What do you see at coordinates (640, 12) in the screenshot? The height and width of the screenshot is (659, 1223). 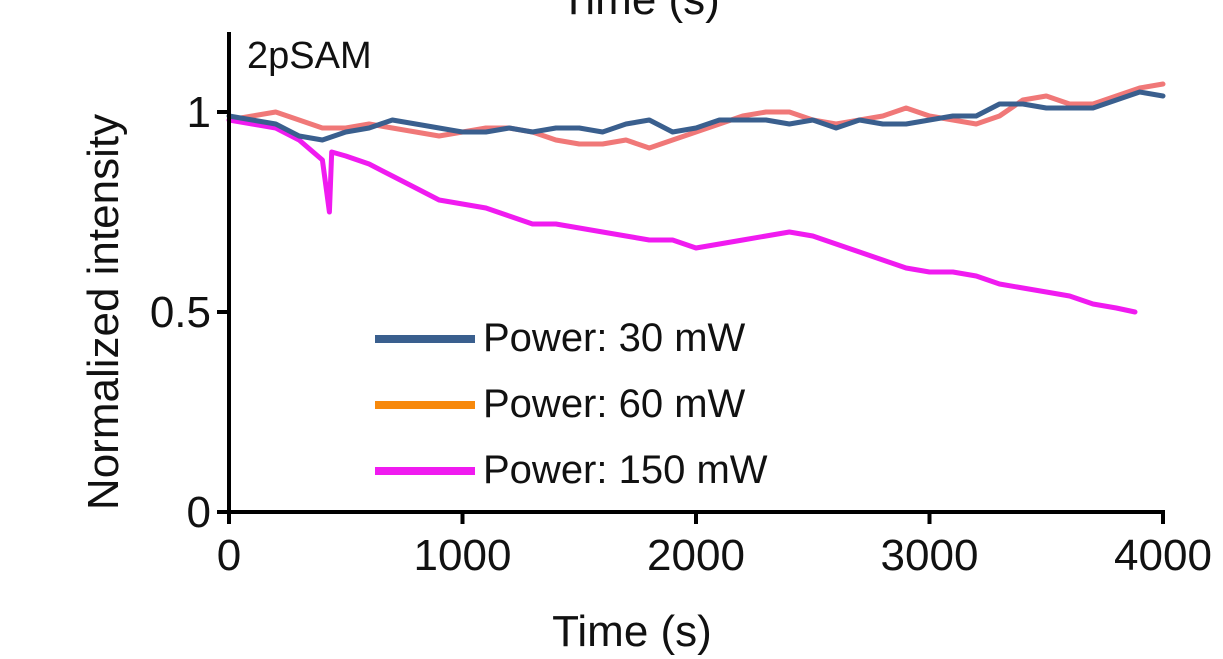 I see `top-cut-axis-title: Time (s)` at bounding box center [640, 12].